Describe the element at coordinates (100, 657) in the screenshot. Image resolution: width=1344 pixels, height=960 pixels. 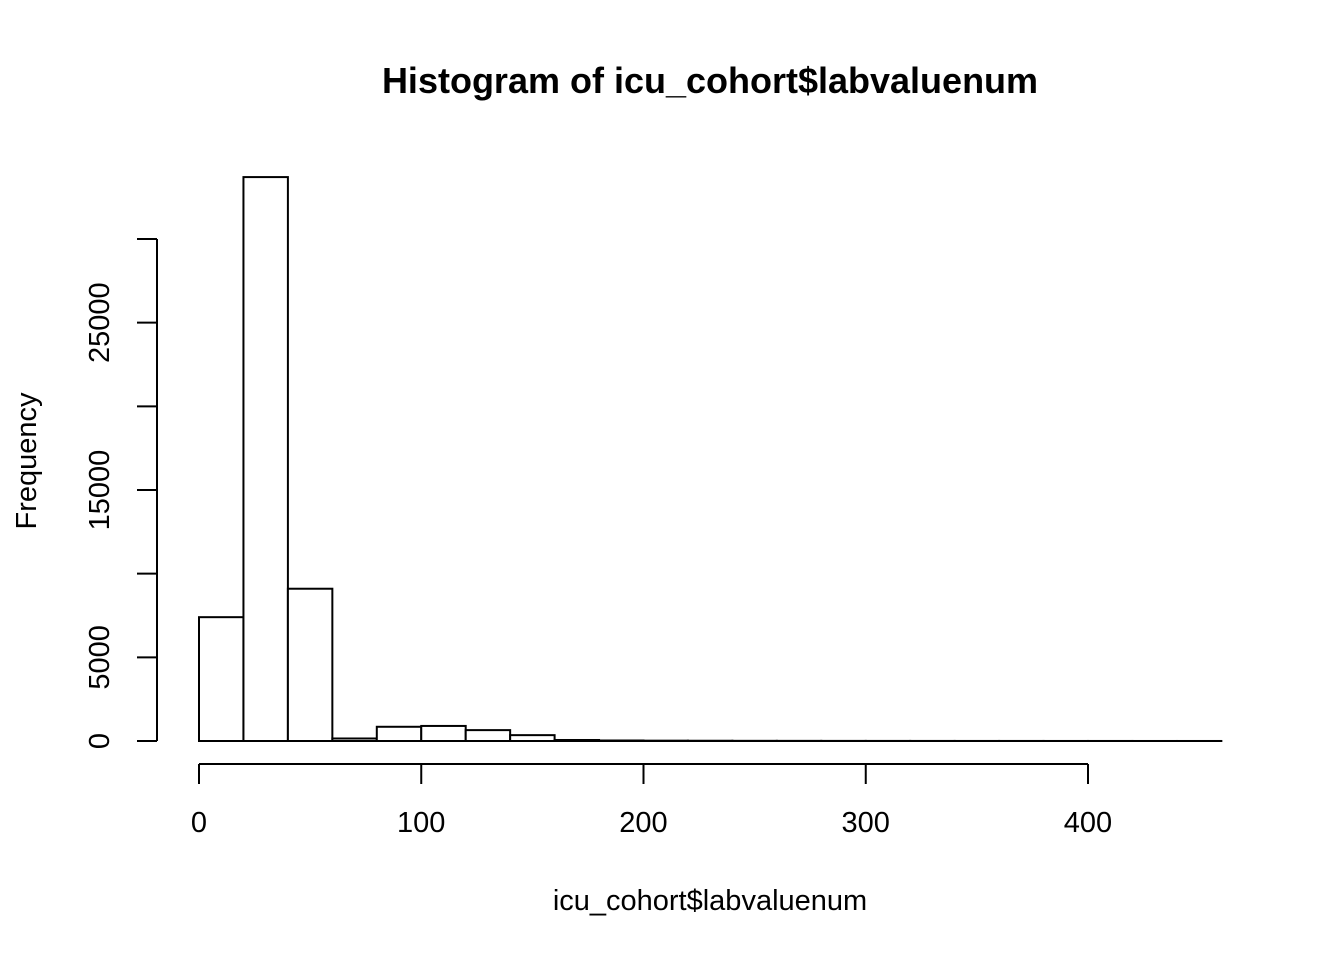
I see `y-tick-label: 5000` at that location.